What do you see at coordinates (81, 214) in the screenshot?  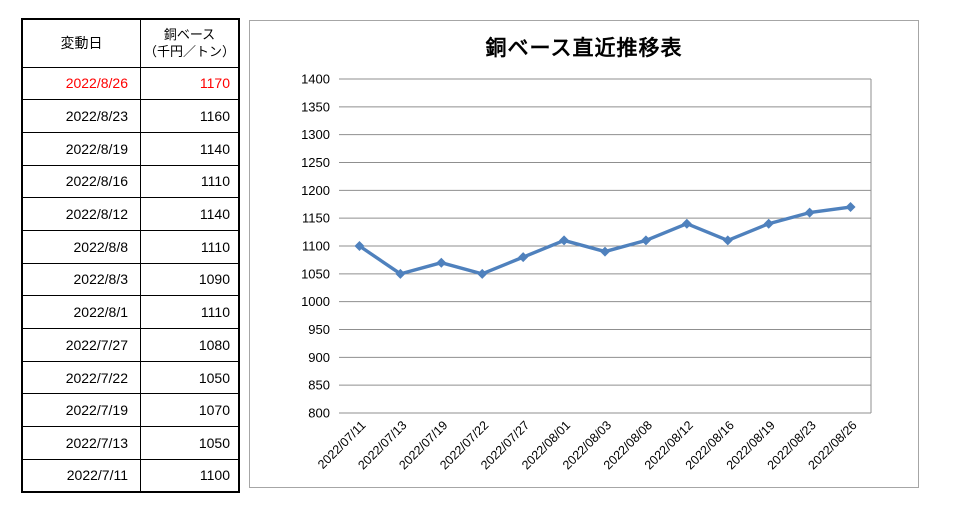 I see `date-cell: 2022/8/12` at bounding box center [81, 214].